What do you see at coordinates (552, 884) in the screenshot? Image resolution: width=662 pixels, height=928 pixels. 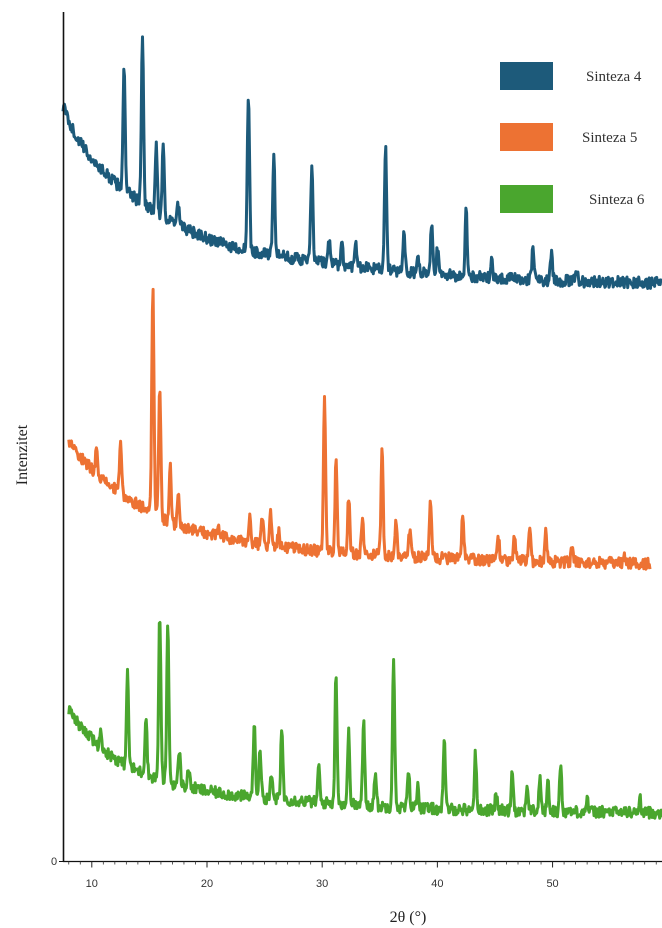 I see `x-tick-label: 50` at bounding box center [552, 884].